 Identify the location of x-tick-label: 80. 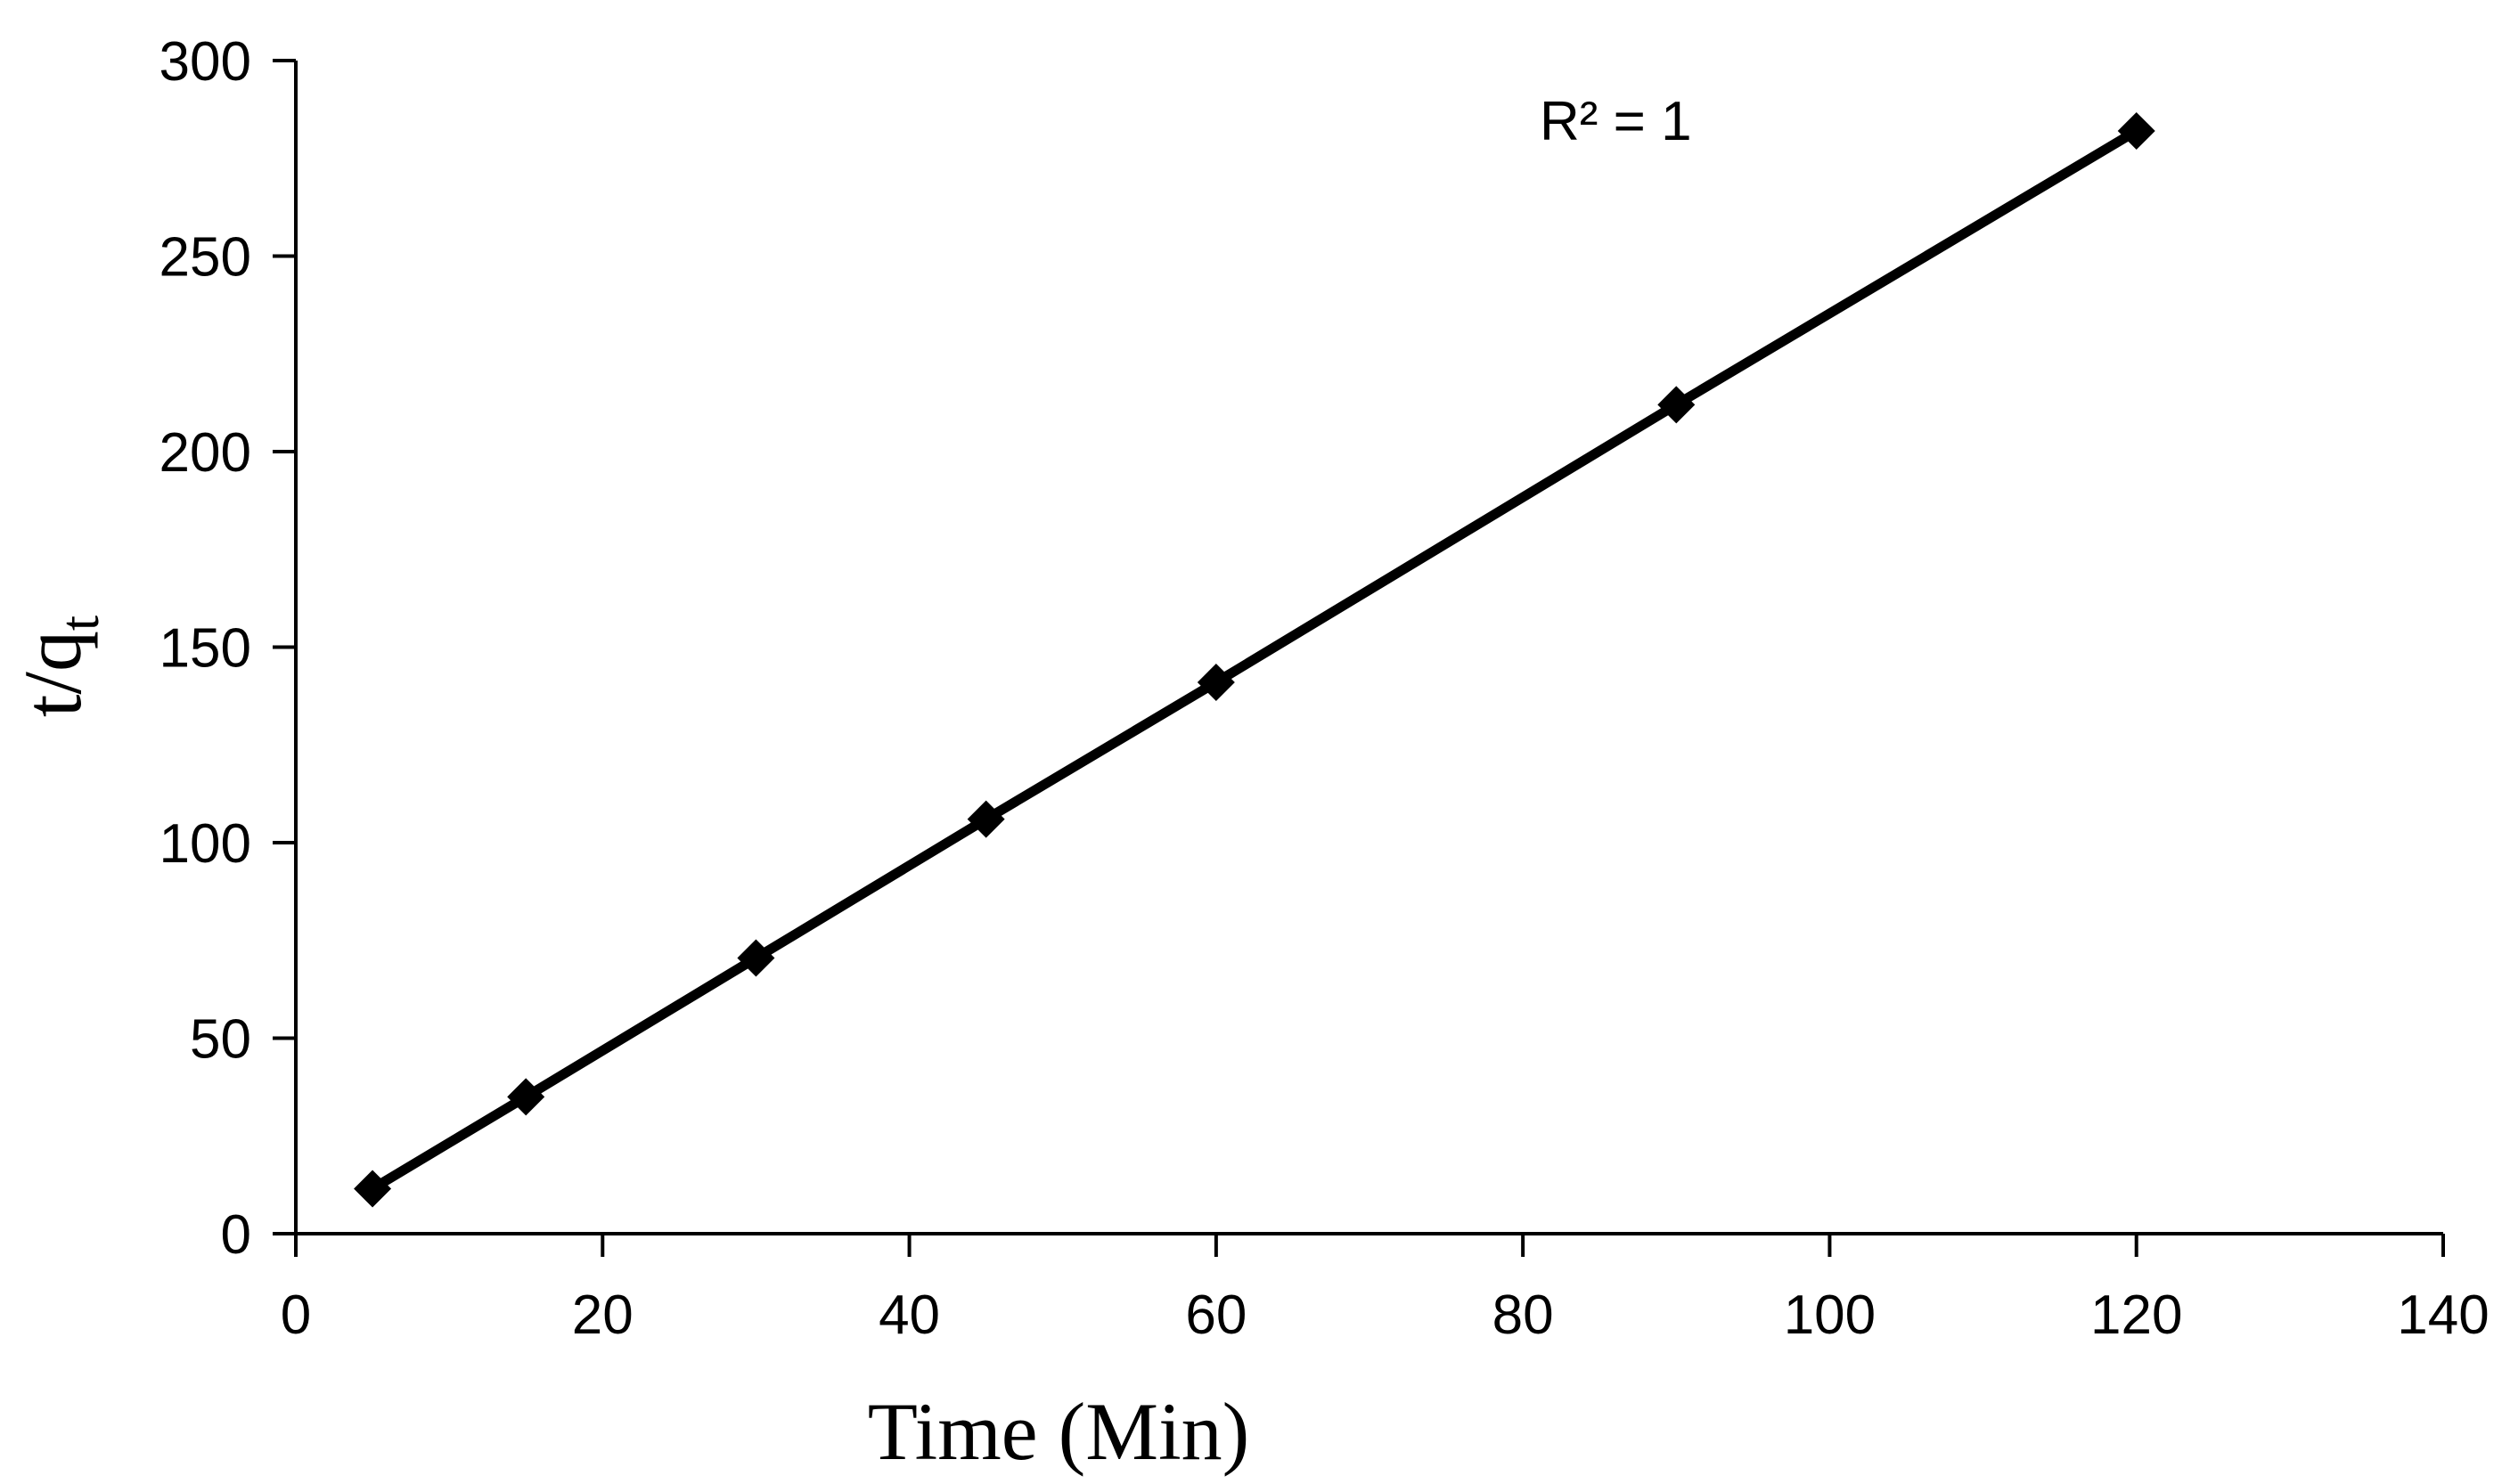
(1523, 1315).